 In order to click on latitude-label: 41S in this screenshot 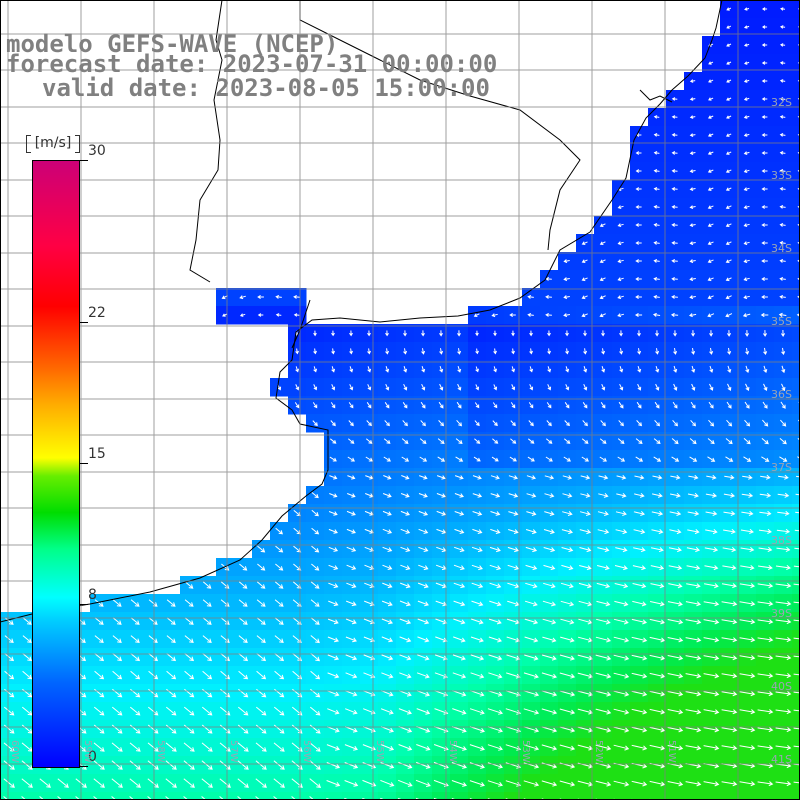, I will do `click(781, 759)`.